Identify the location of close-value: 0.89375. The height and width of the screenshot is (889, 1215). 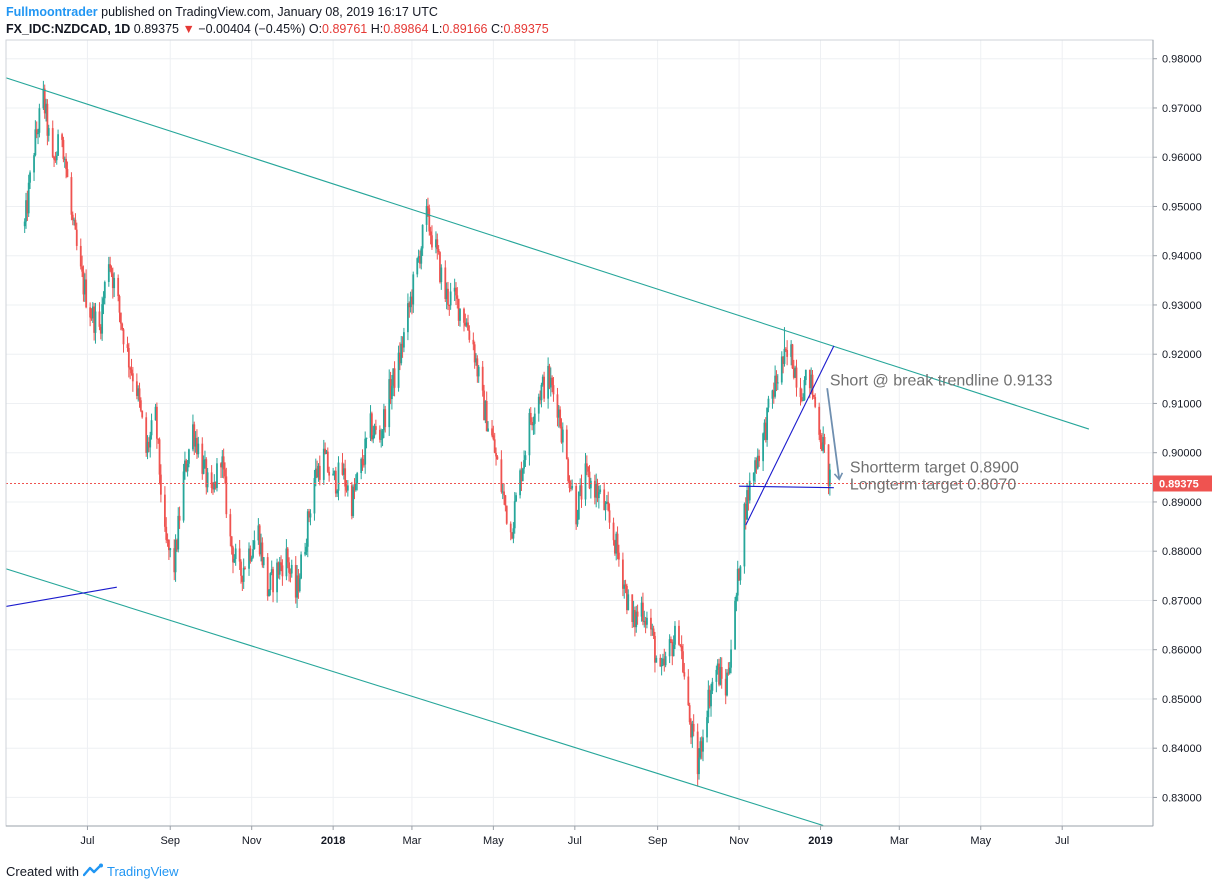
(526, 29).